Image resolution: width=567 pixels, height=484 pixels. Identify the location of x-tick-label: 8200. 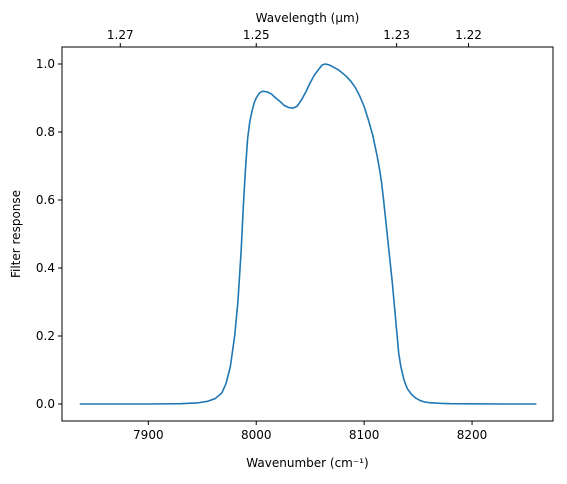
(472, 435).